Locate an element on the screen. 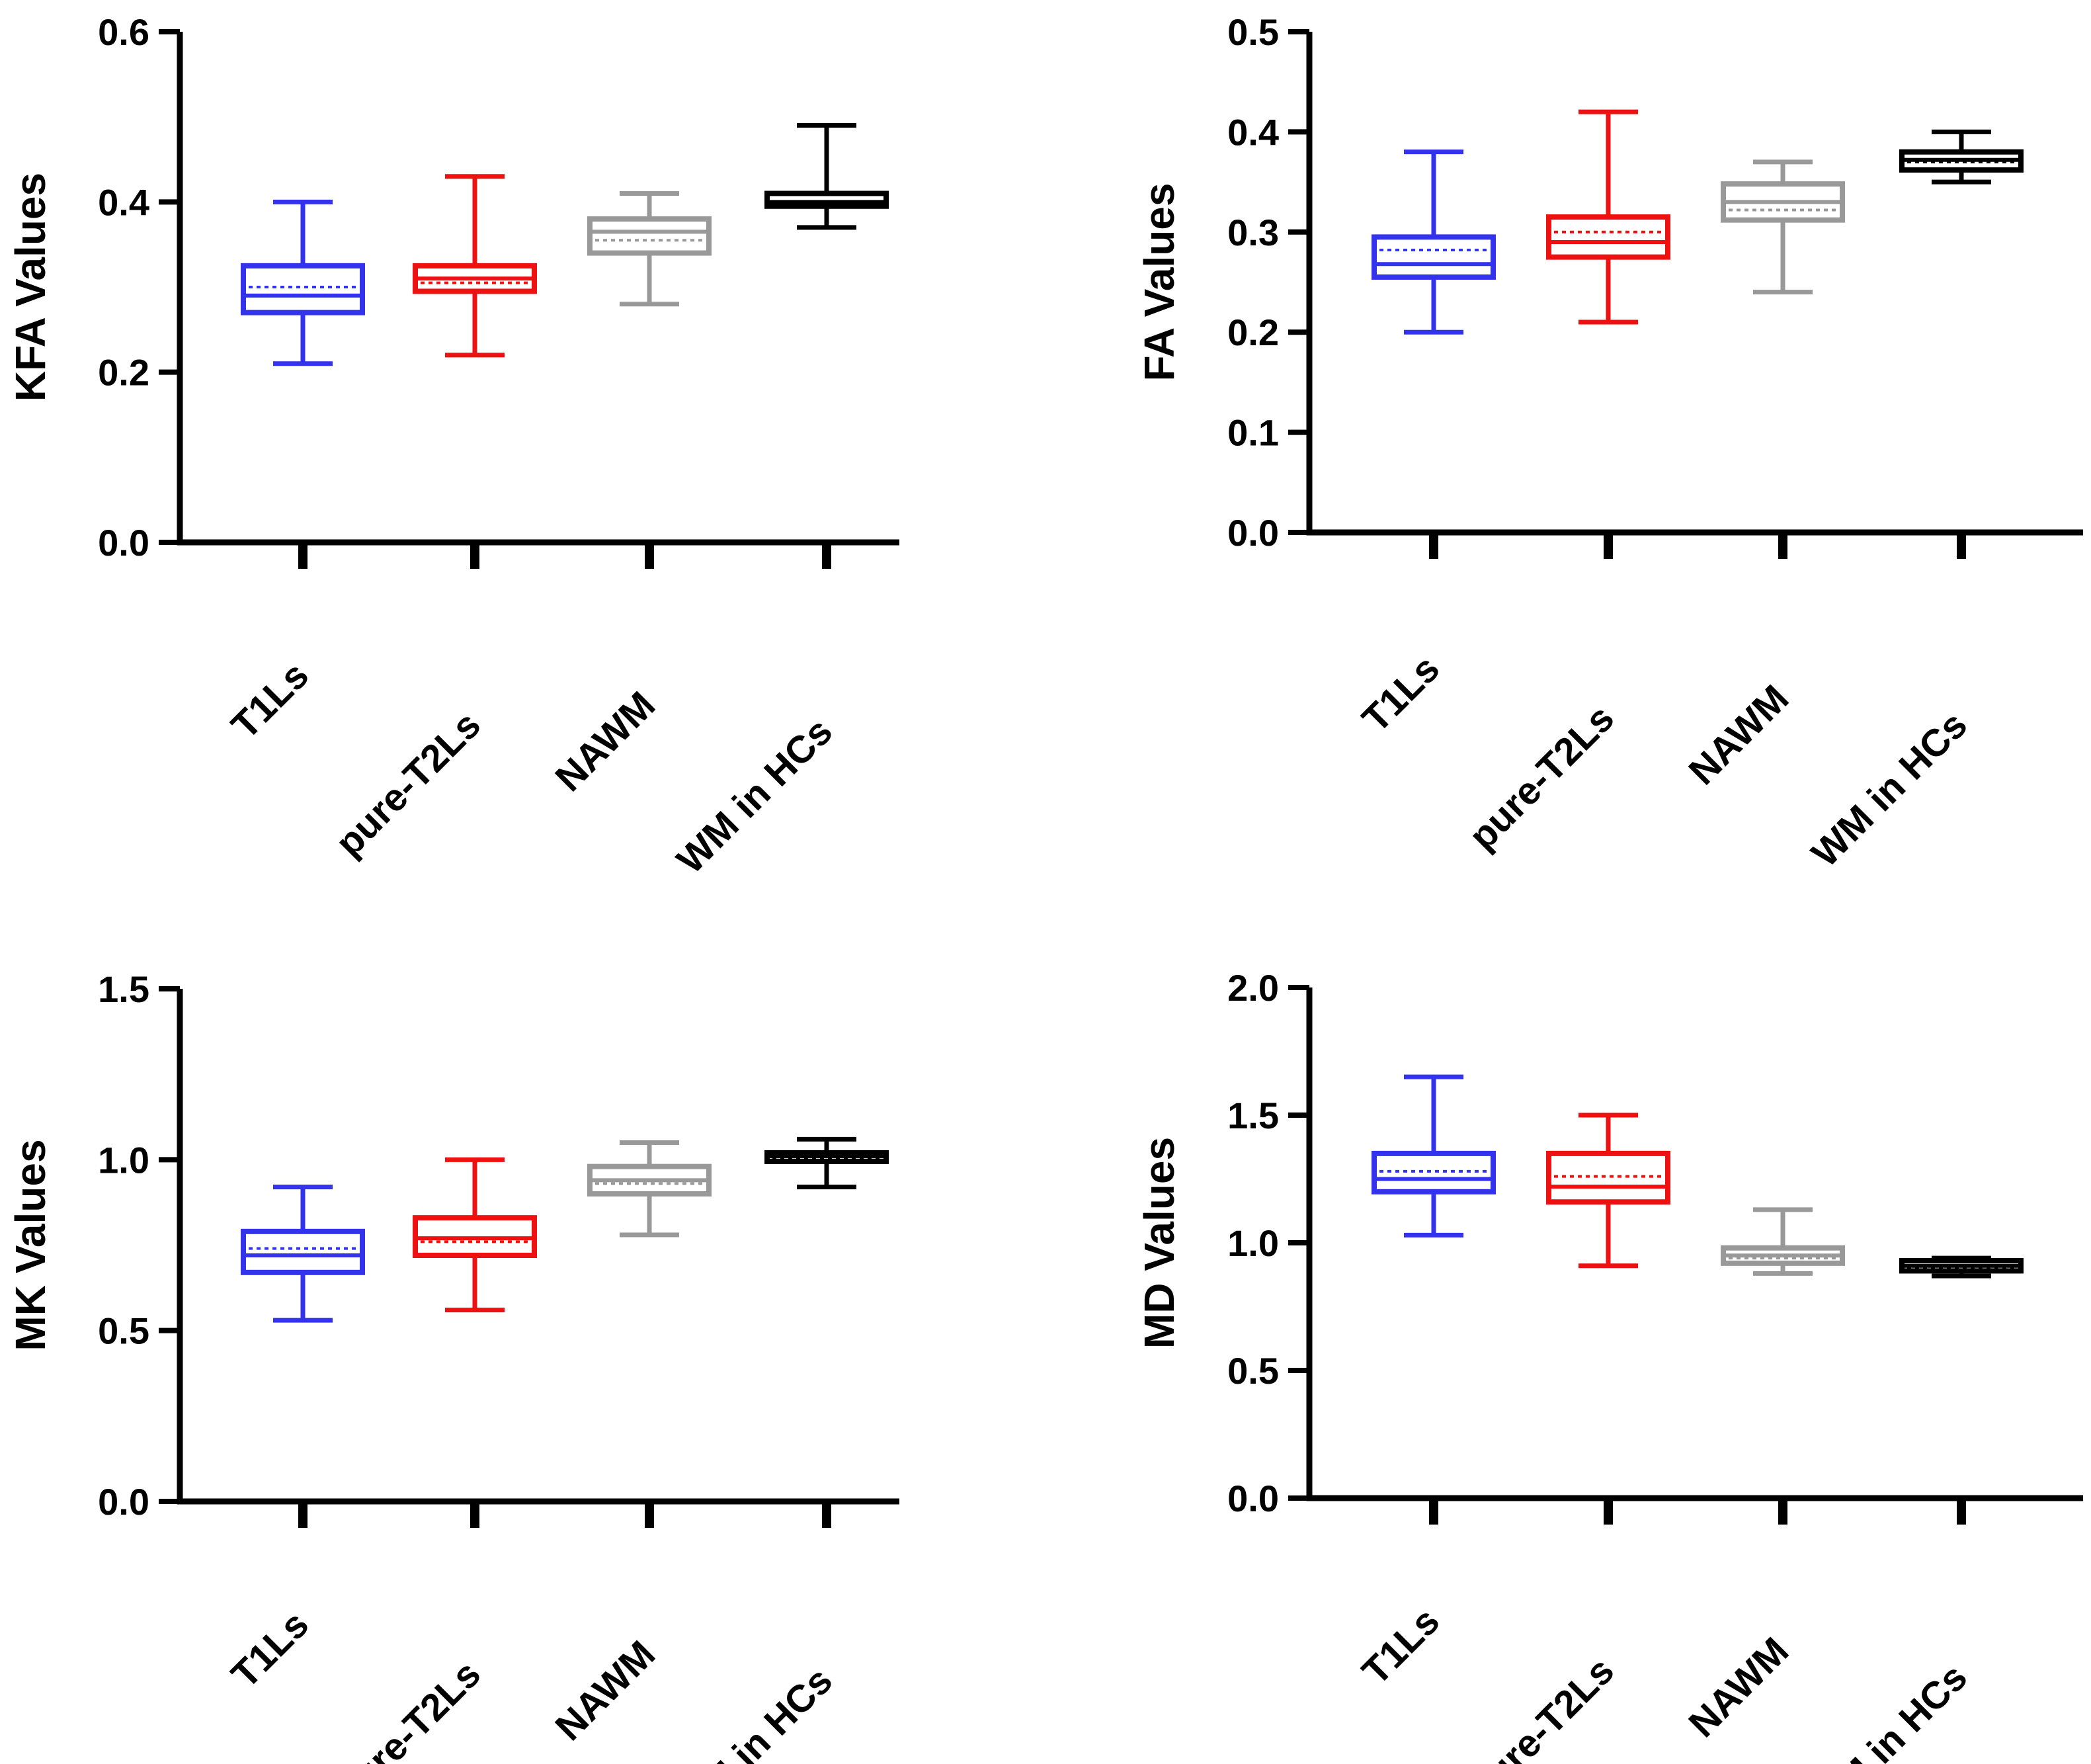 Image resolution: width=2091 pixels, height=1764 pixels. y-tick-label: 0.1 is located at coordinates (1253, 433).